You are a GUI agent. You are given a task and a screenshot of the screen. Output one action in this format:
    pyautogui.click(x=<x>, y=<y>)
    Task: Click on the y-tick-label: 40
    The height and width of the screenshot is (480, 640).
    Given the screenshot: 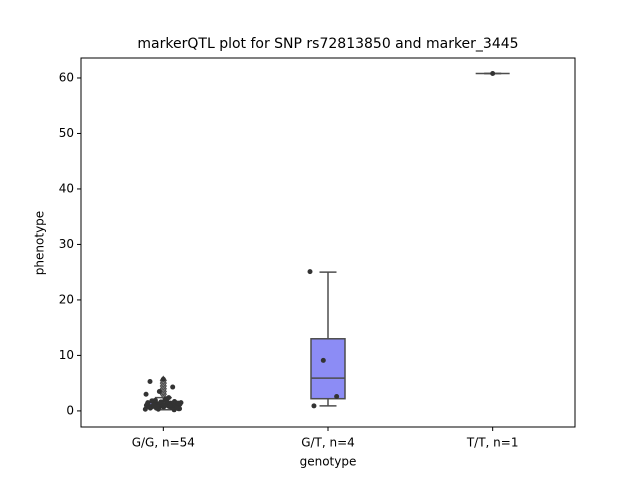 What is the action you would take?
    pyautogui.click(x=66, y=188)
    